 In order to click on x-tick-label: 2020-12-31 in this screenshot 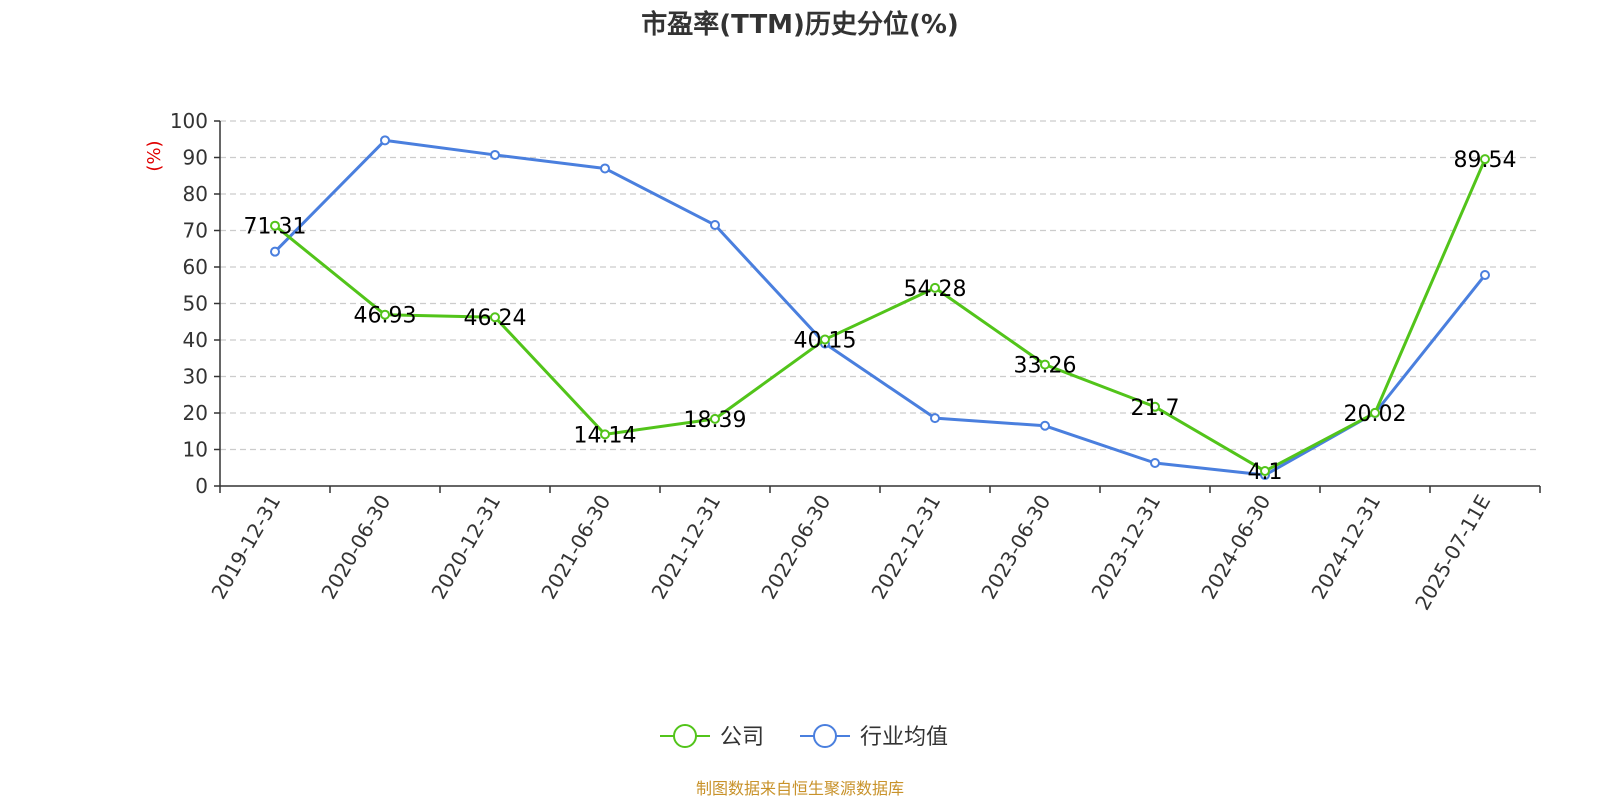, I will do `click(465, 547)`.